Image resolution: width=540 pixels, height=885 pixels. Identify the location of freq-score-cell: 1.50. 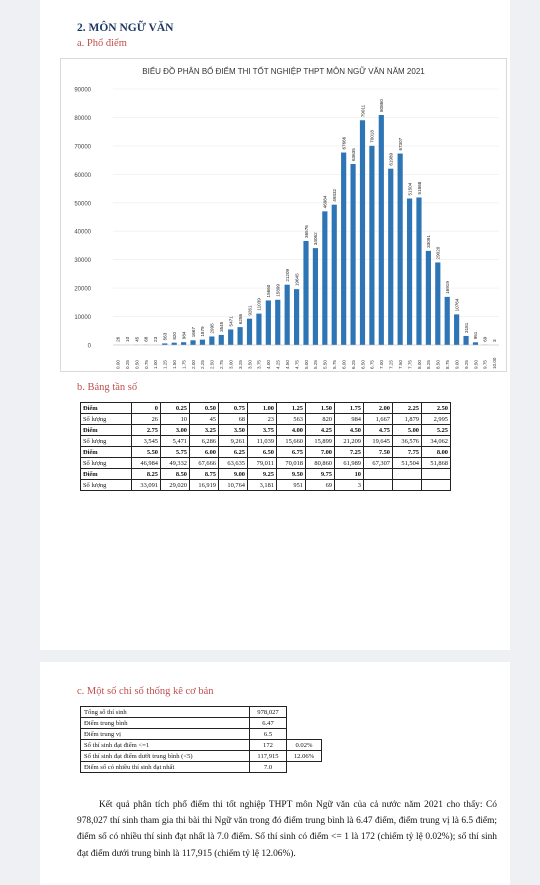
(320, 408).